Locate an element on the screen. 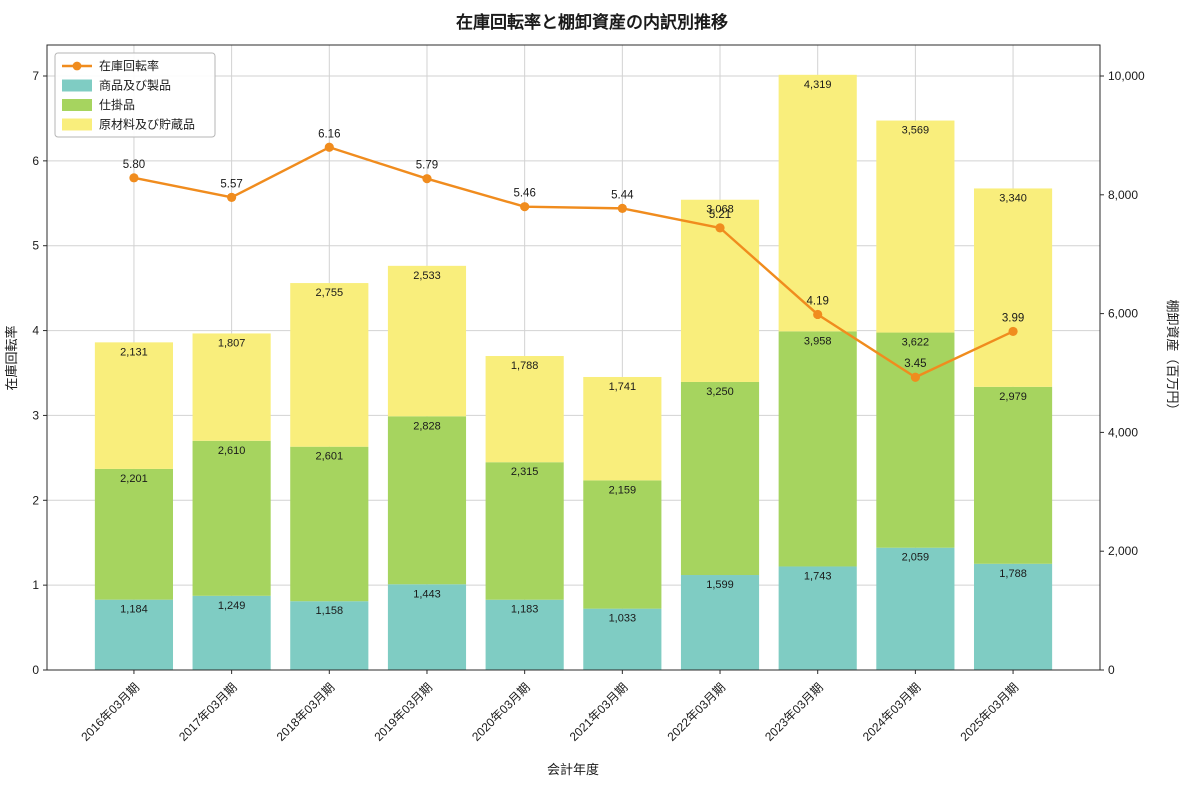  x-tick-label: 2018年03月期 is located at coordinates (306, 712).